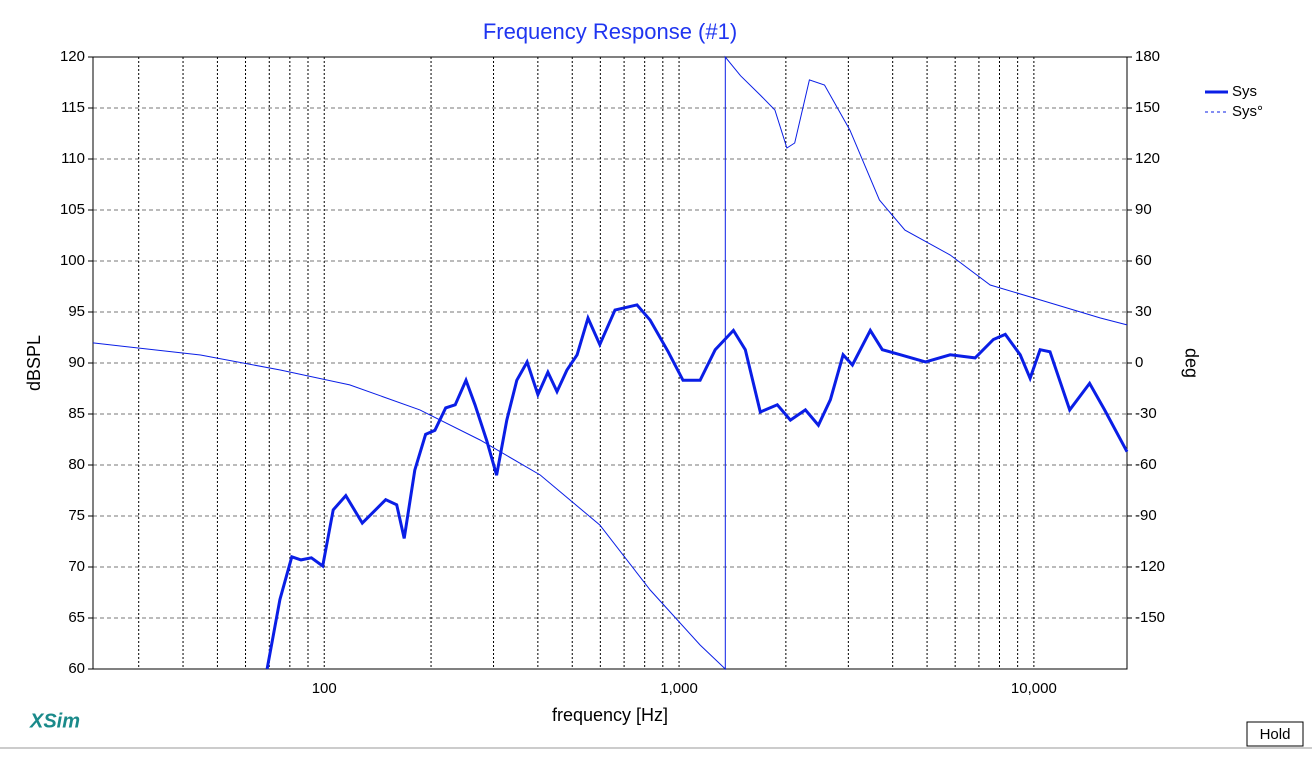 Image resolution: width=1312 pixels, height=761 pixels. Describe the element at coordinates (76, 464) in the screenshot. I see `y-tick-label: 80` at that location.